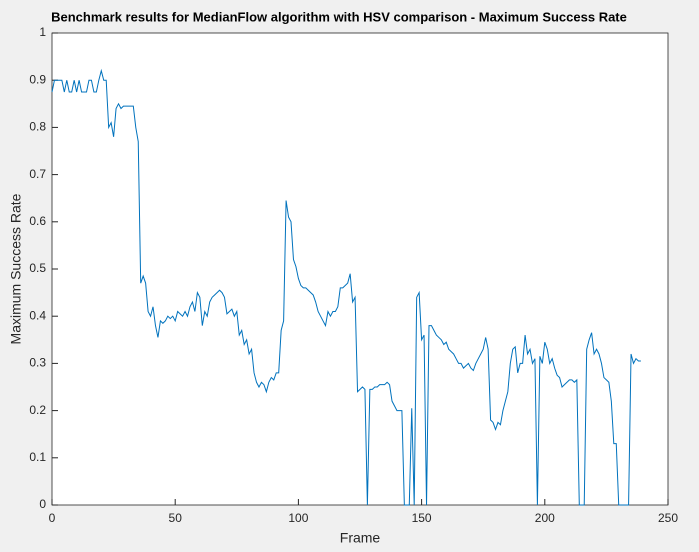  What do you see at coordinates (37, 174) in the screenshot?
I see `y-tick-label: 0.7` at bounding box center [37, 174].